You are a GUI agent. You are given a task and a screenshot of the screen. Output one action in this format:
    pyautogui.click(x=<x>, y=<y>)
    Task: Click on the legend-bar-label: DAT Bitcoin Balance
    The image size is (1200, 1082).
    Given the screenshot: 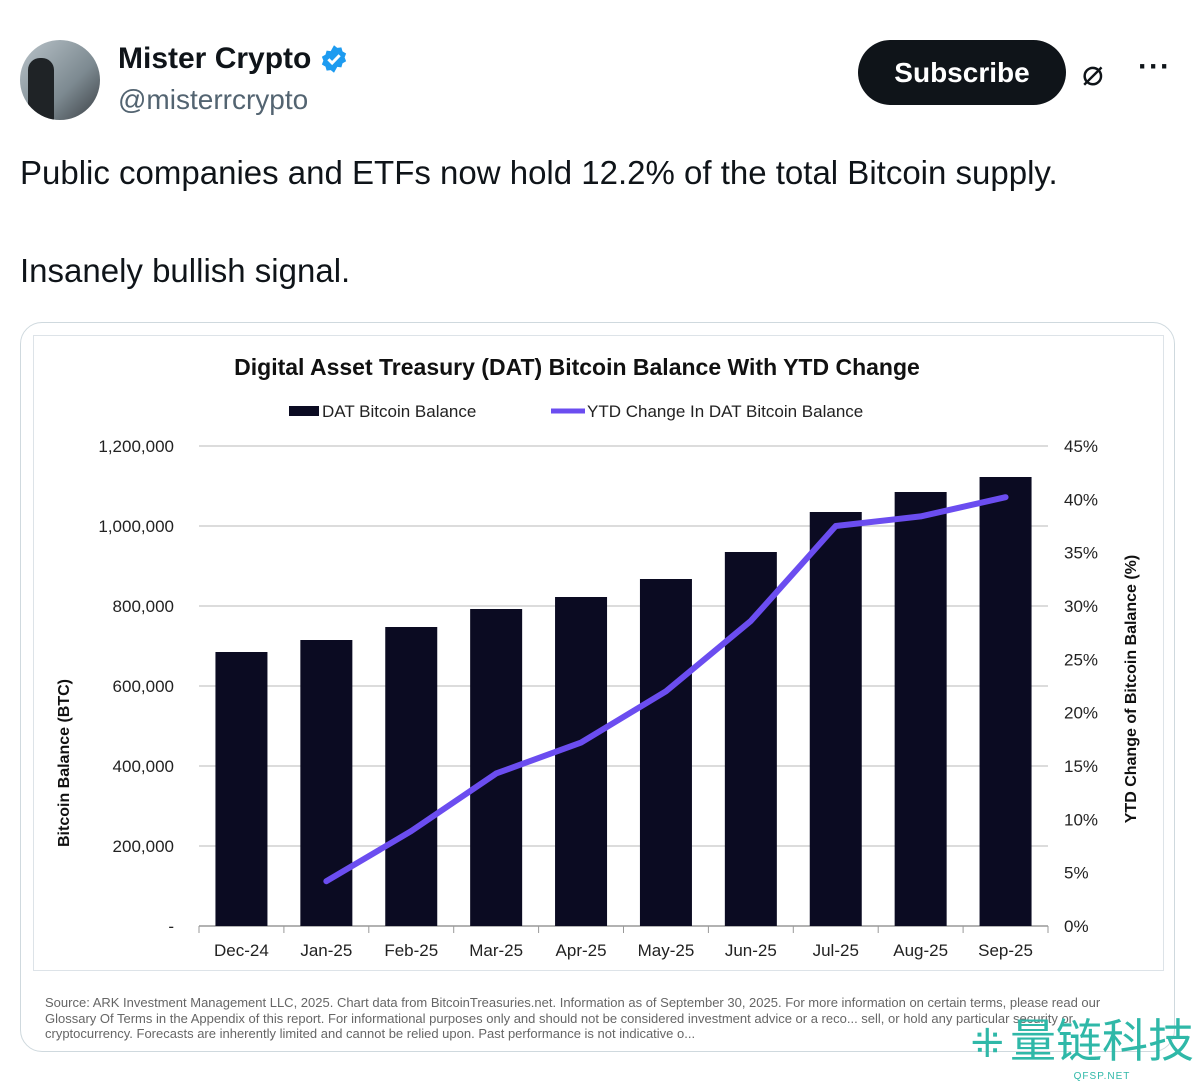 What is the action you would take?
    pyautogui.click(x=399, y=411)
    